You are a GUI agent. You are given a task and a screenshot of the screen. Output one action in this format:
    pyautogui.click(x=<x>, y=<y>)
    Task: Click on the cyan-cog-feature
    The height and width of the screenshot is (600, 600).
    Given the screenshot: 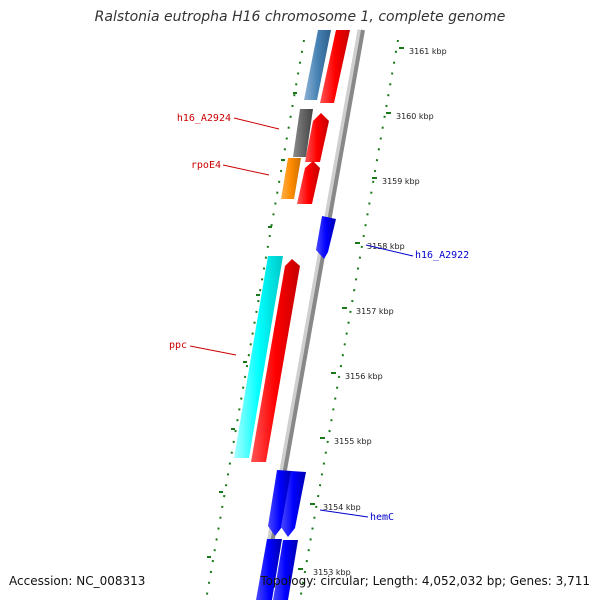 What is the action you would take?
    pyautogui.click(x=258, y=357)
    